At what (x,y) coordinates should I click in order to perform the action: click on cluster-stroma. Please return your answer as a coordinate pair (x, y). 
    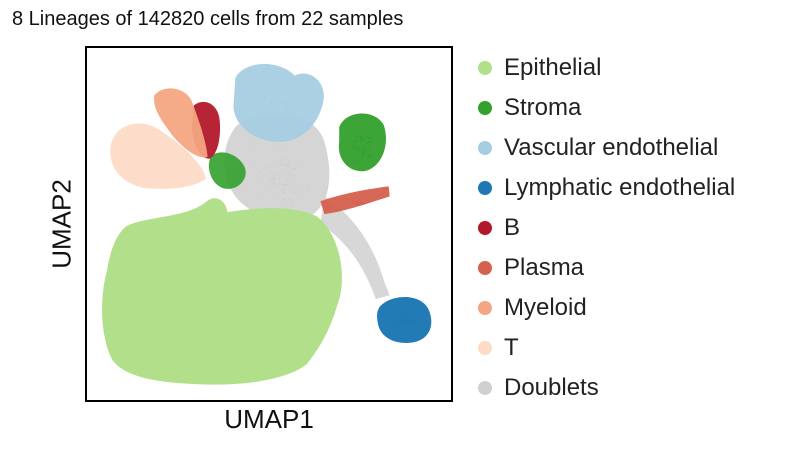
    Looking at the image, I should click on (227, 170).